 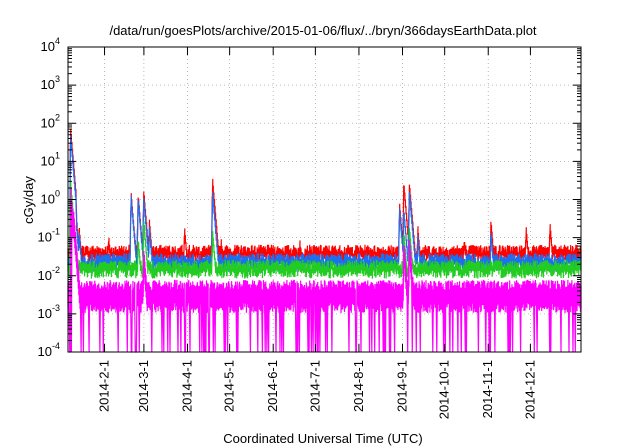 I want to click on y-tick-label: 10⁻², so click(x=49, y=274).